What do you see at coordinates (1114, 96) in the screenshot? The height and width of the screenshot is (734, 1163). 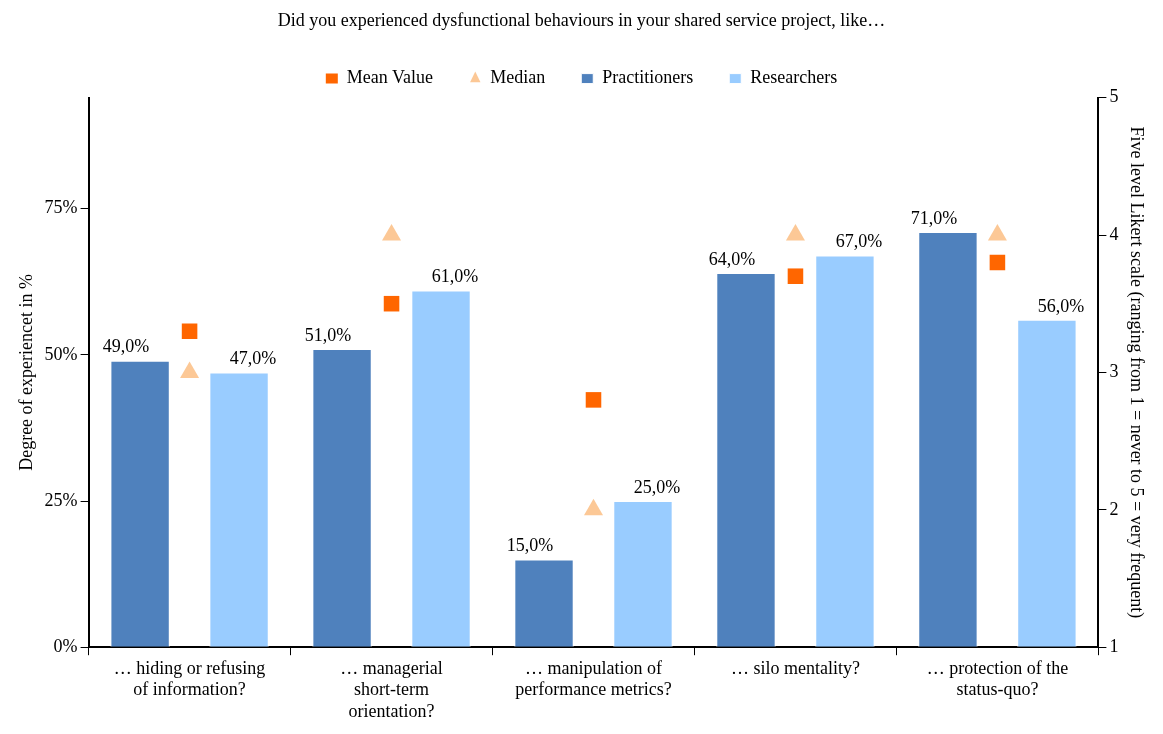 I see `y2-tick-label: 5` at bounding box center [1114, 96].